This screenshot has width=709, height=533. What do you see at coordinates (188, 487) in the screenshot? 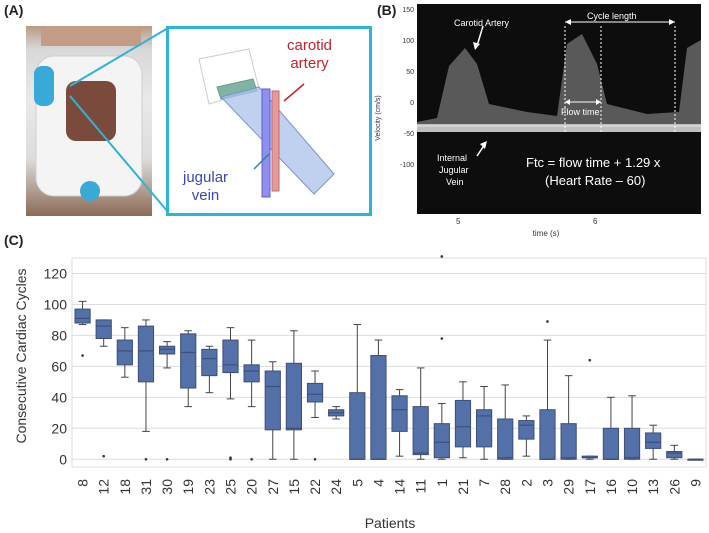
I see `x-tick-label: 19` at bounding box center [188, 487].